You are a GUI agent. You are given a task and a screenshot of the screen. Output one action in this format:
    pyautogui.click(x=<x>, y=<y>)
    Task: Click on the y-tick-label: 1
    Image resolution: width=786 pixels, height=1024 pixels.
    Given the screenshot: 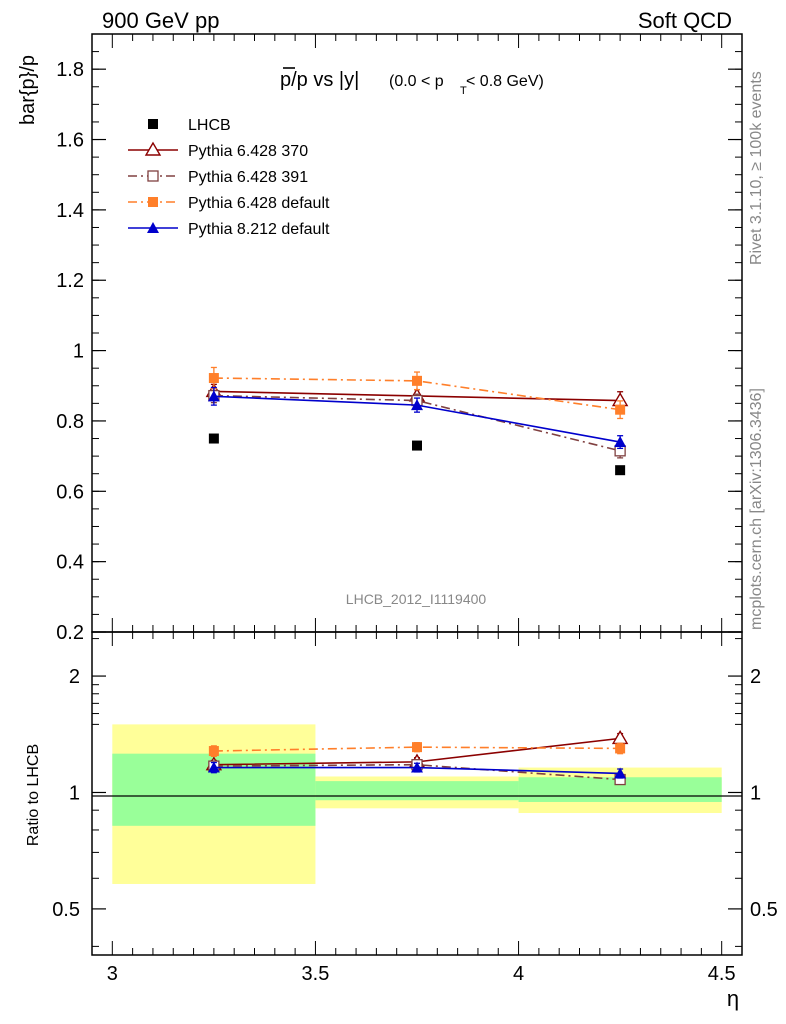 What is the action you would take?
    pyautogui.click(x=78, y=352)
    